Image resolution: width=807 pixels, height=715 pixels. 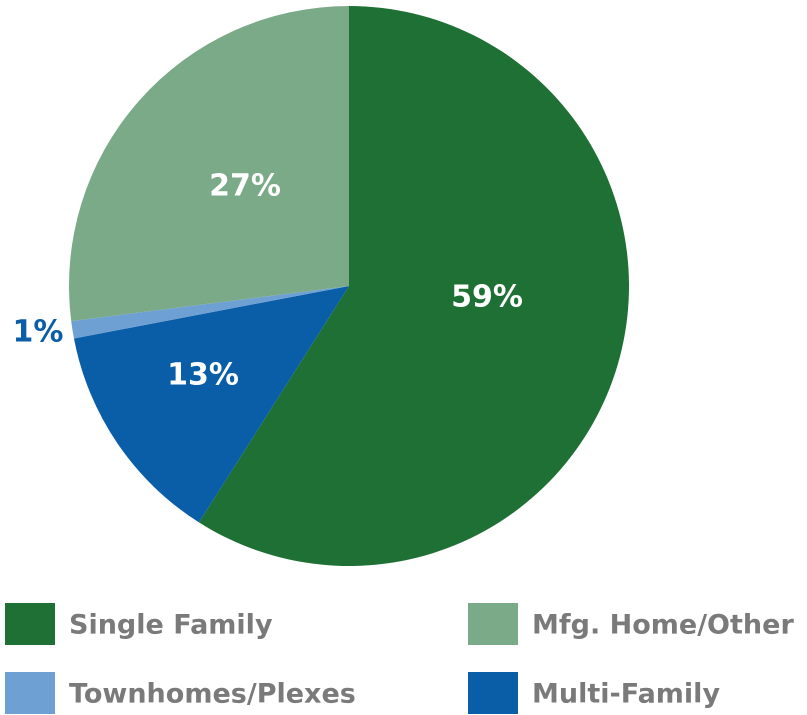 I want to click on slice-label: 59%, so click(x=487, y=297).